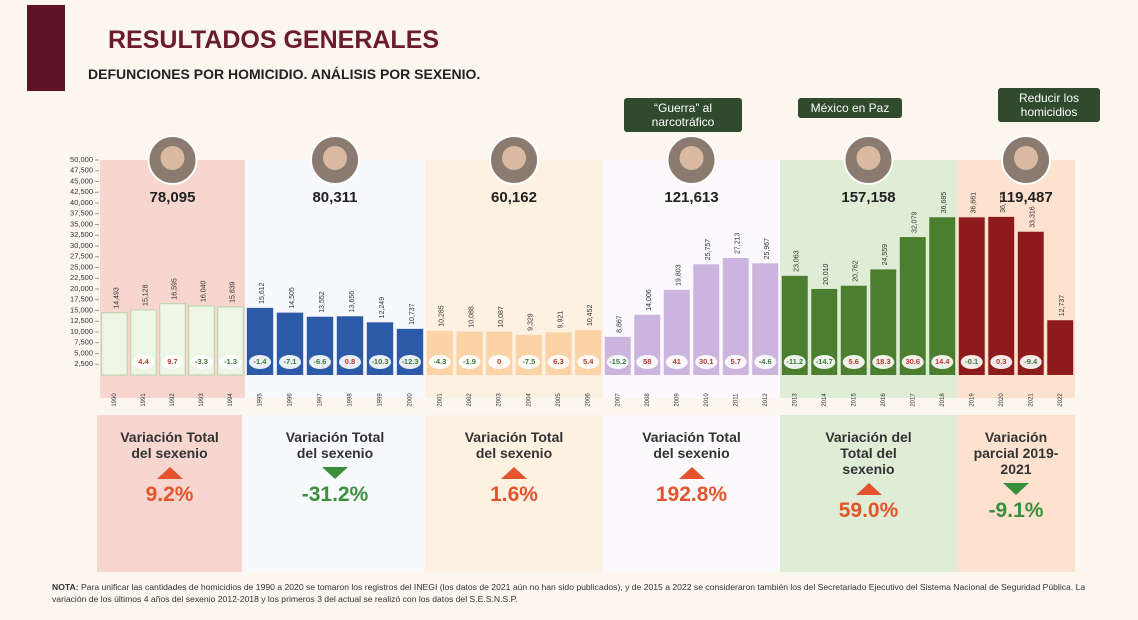 This screenshot has height=620, width=1138. What do you see at coordinates (350, 361) in the screenshot?
I see `variation-label: 0.8` at bounding box center [350, 361].